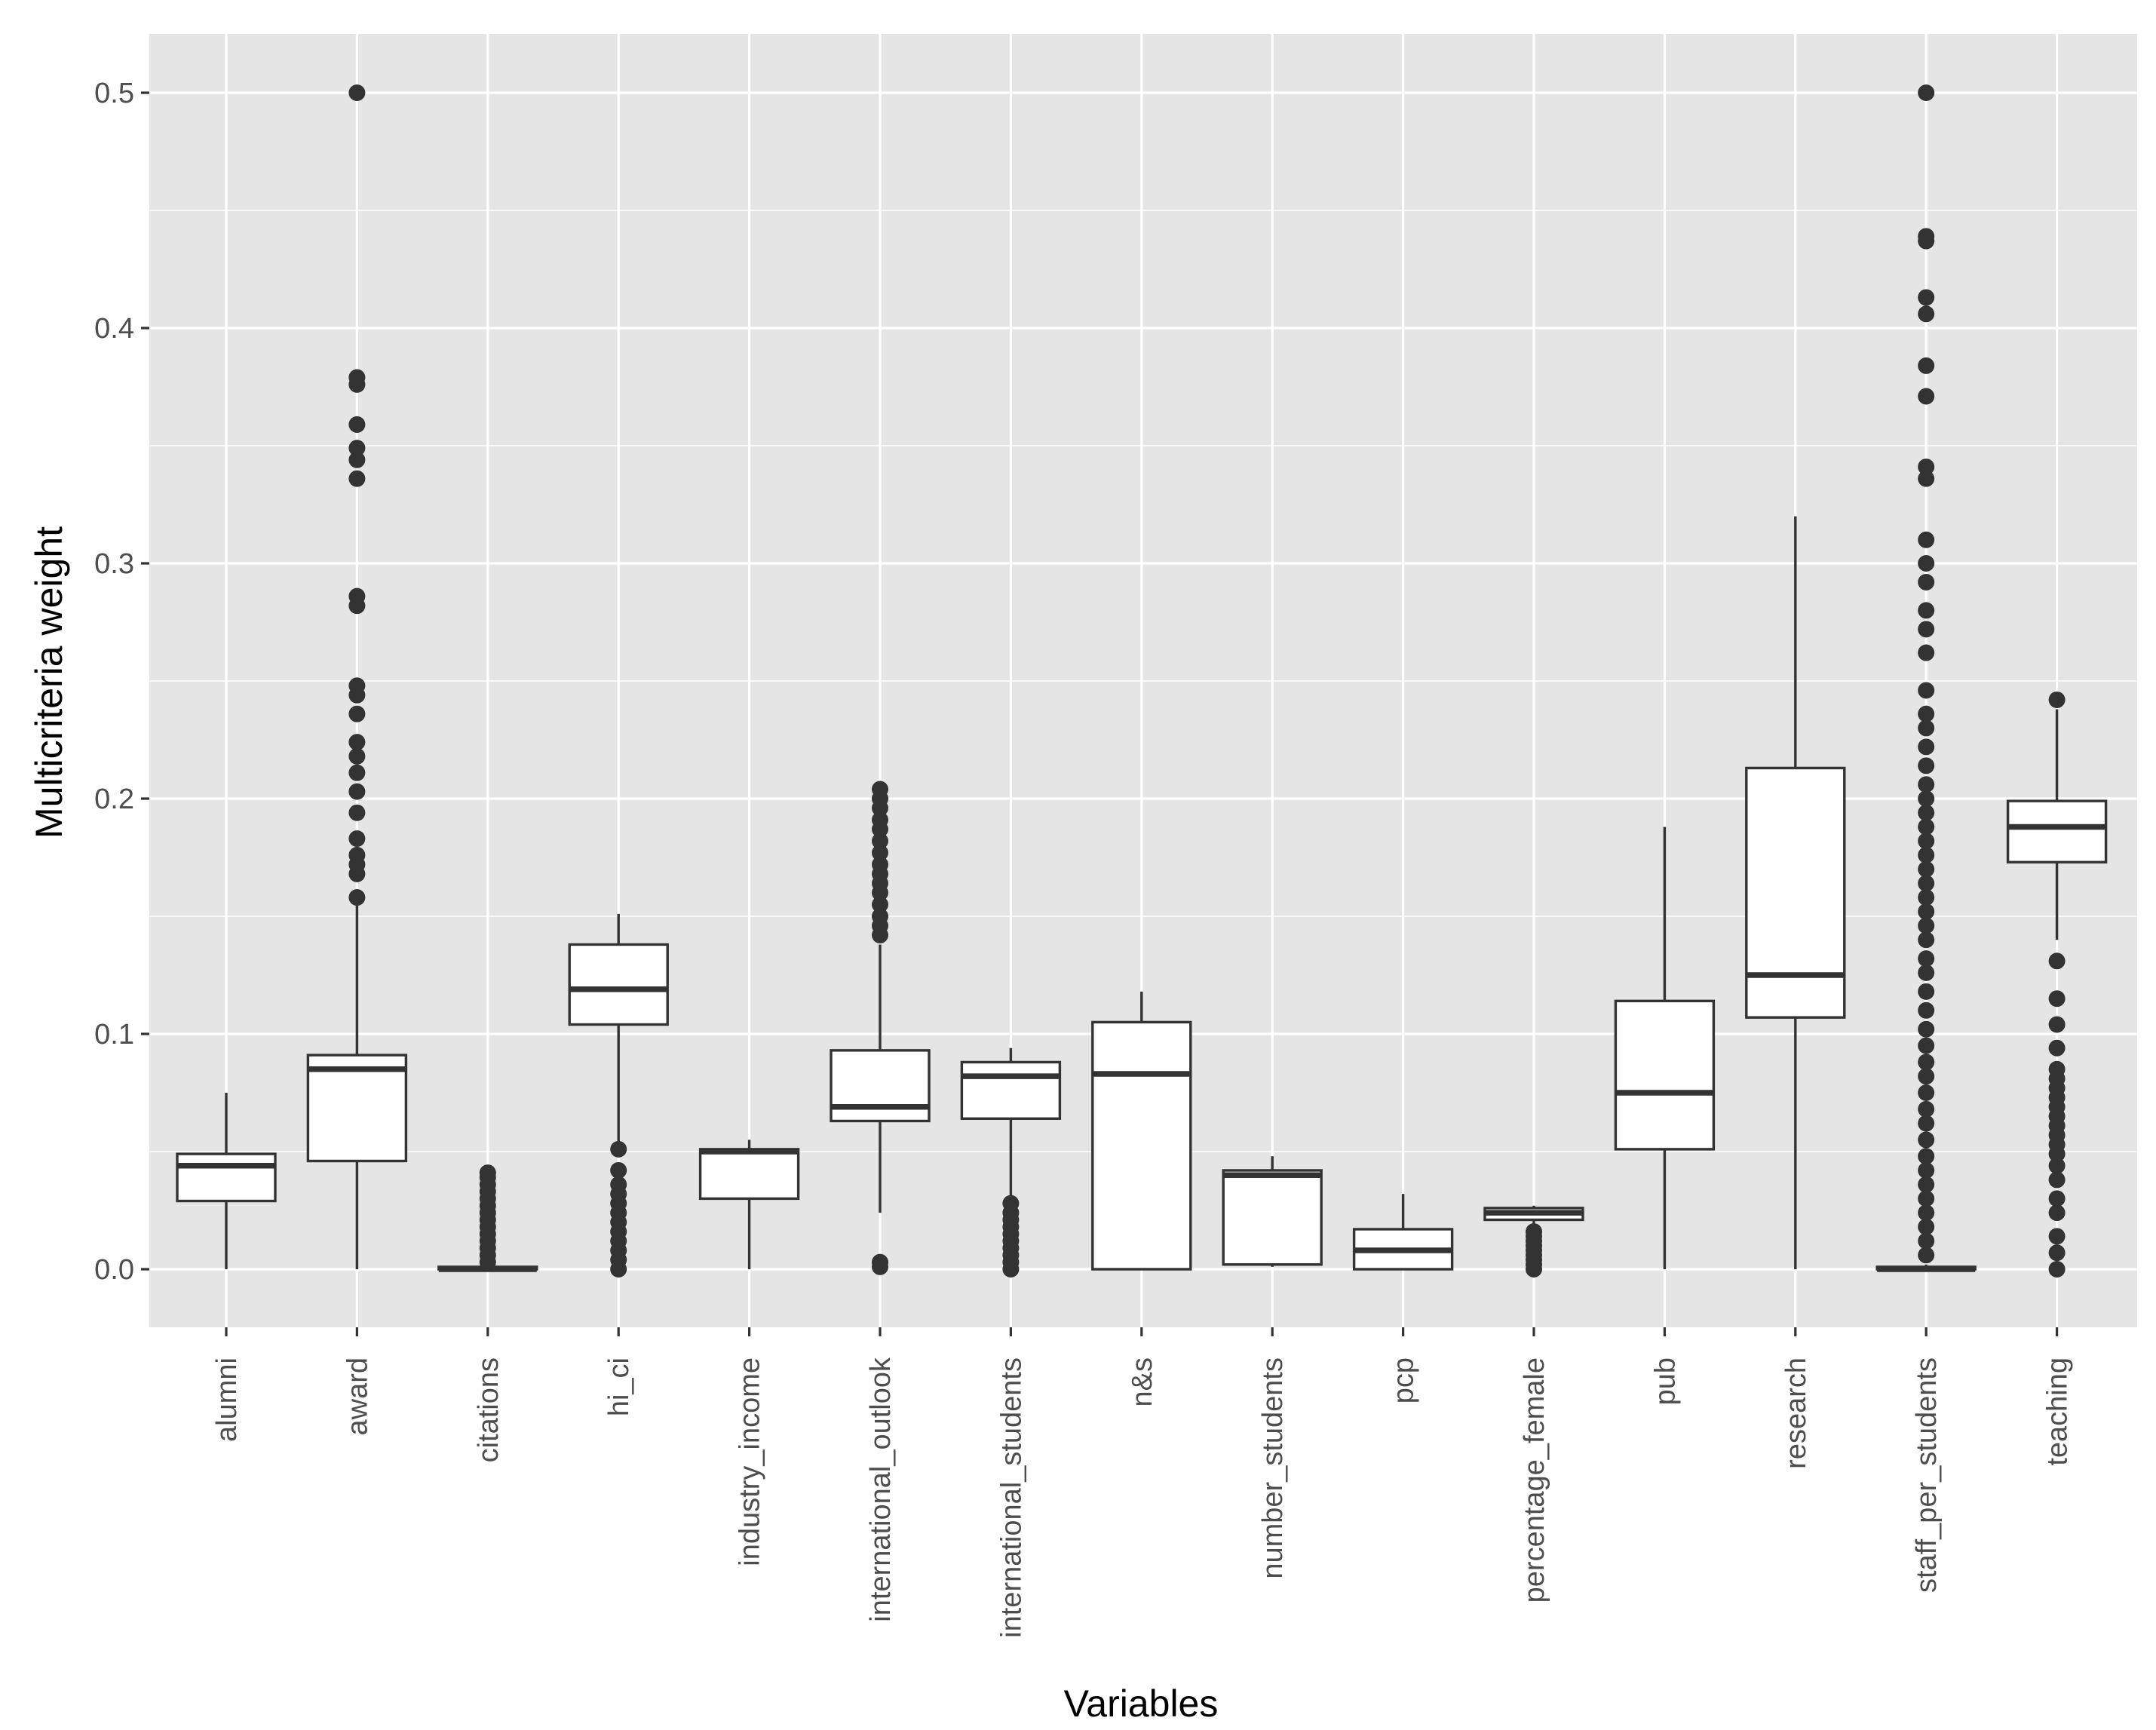  I want to click on x-tick-label: international_students, so click(1011, 1497).